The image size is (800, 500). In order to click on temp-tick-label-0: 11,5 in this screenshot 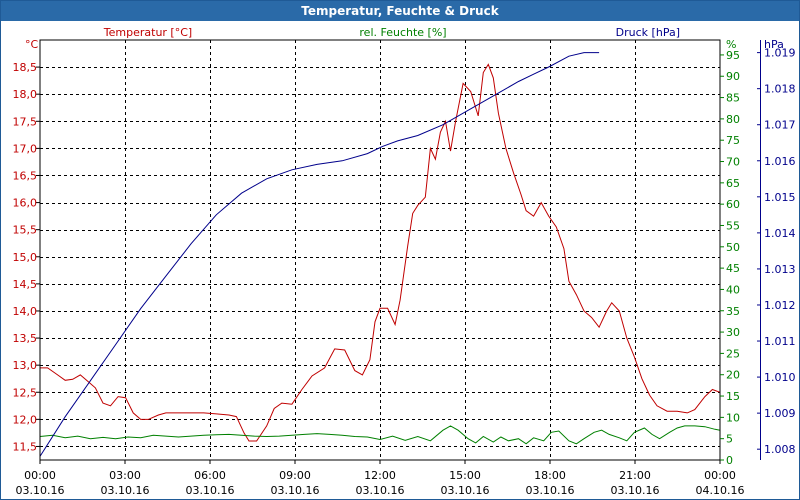, I will do `click(25, 446)`.